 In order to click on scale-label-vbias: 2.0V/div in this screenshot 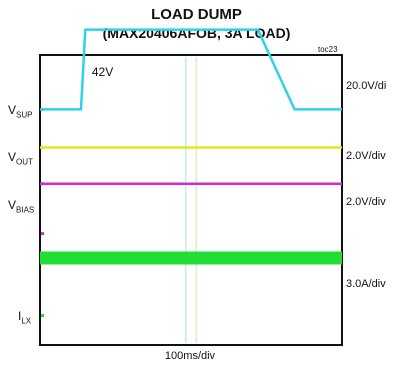, I will do `click(366, 202)`.